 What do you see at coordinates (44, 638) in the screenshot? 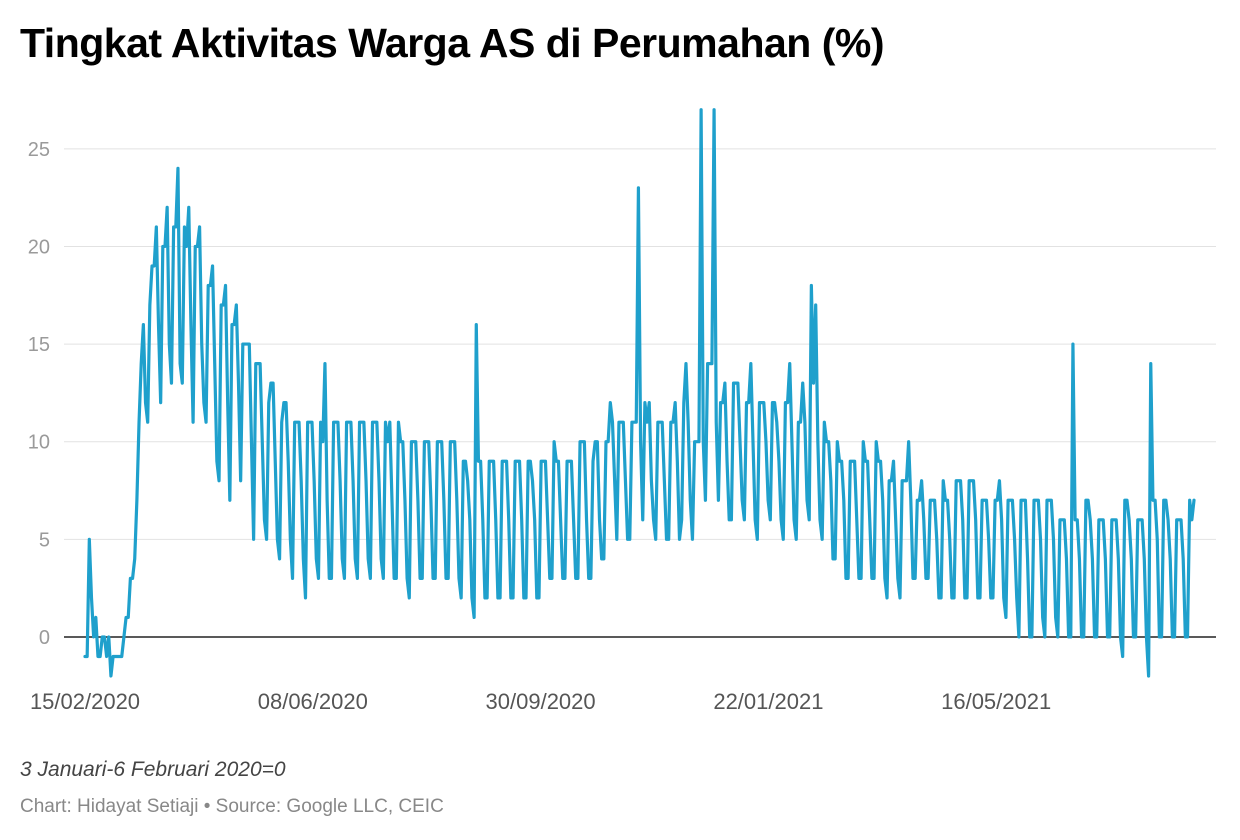
I see `y-tick-label: 0` at bounding box center [44, 638].